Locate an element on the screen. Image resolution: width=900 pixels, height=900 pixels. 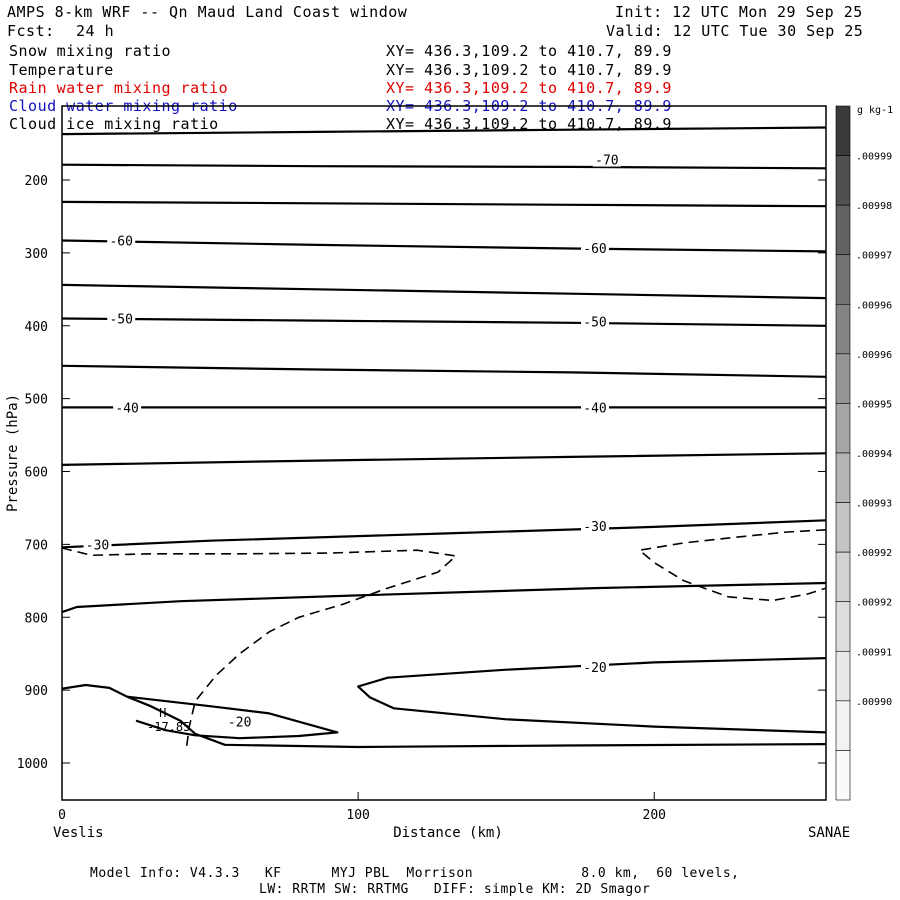
isotherm-label2-tm60-bg is located at coordinates (595, 247).